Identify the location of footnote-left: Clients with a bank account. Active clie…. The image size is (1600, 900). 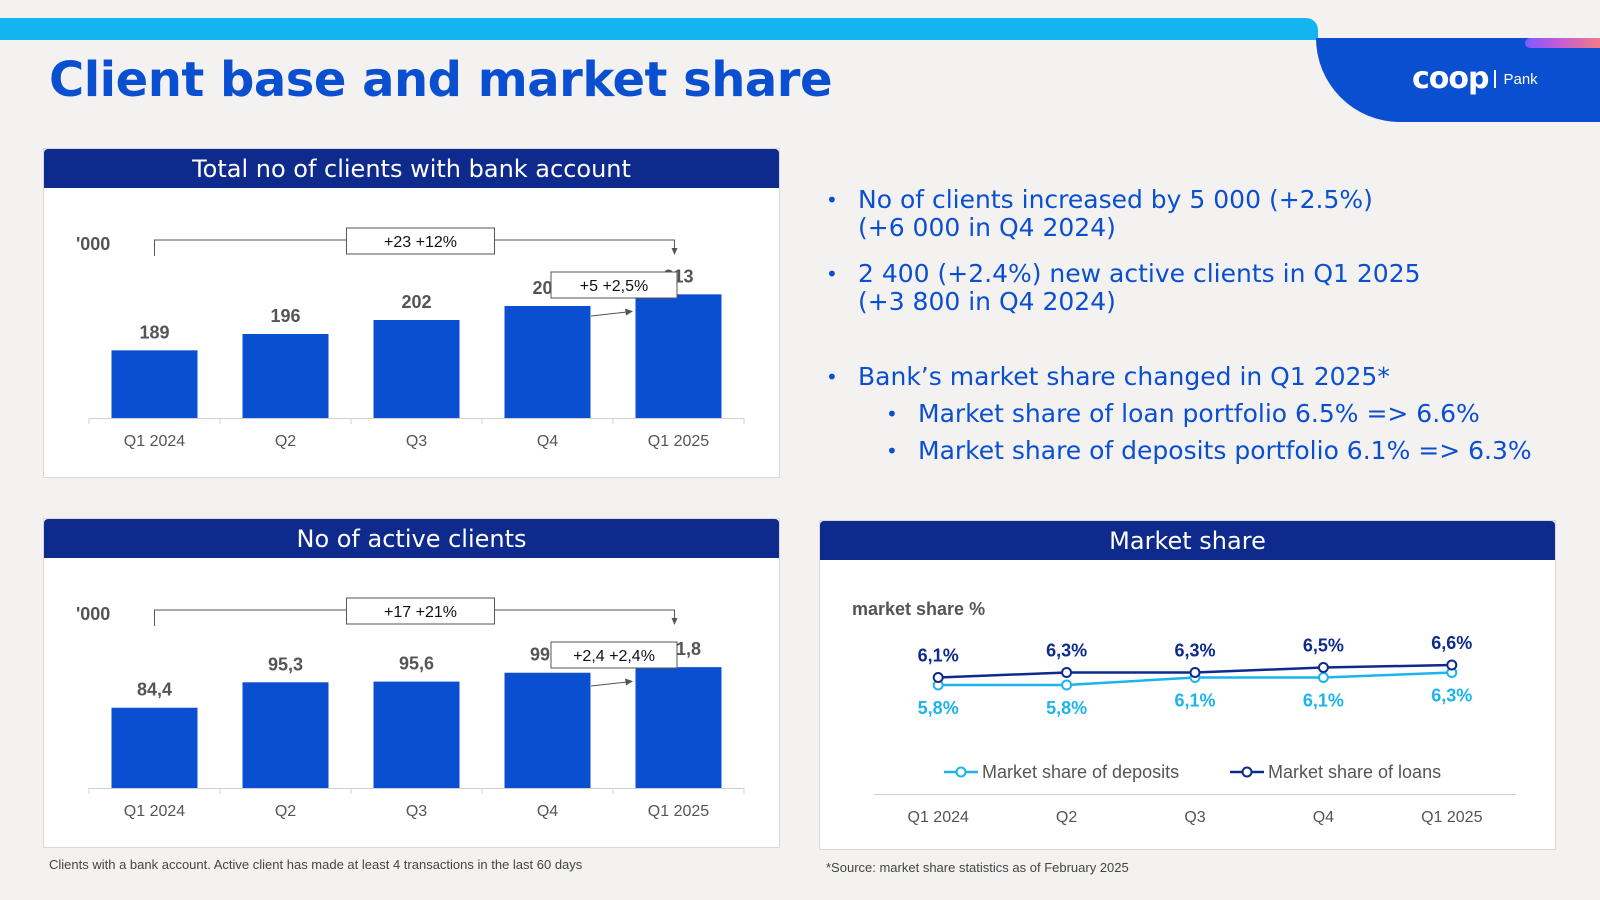
(316, 864).